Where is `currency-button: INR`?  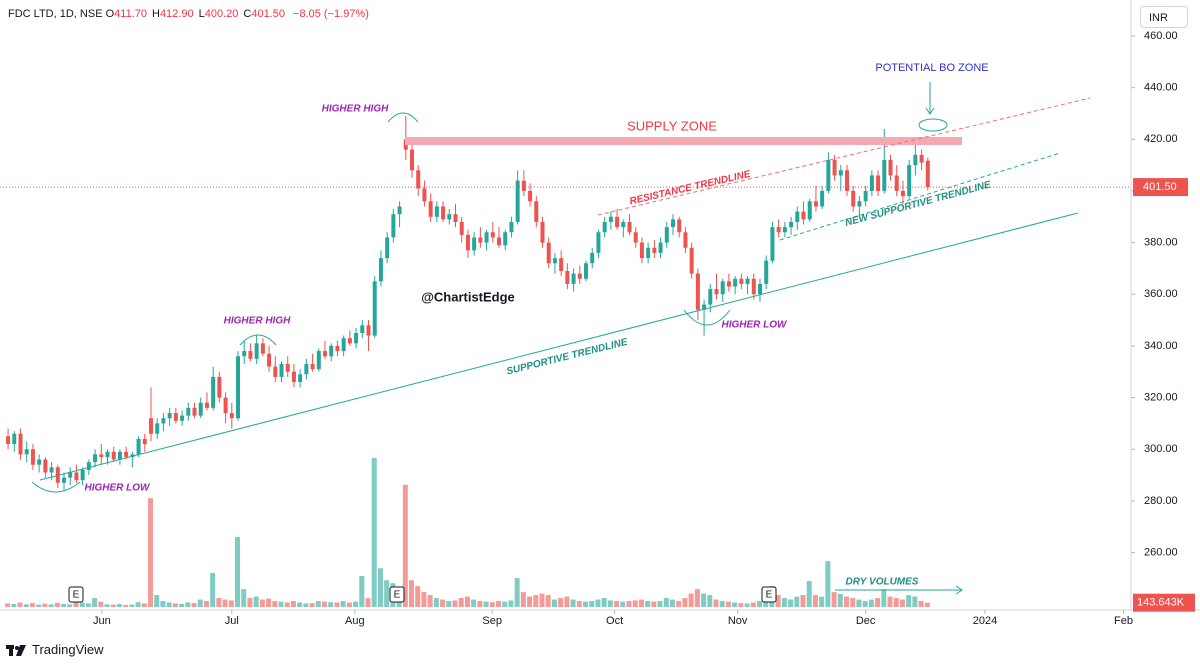 currency-button: INR is located at coordinates (1164, 17).